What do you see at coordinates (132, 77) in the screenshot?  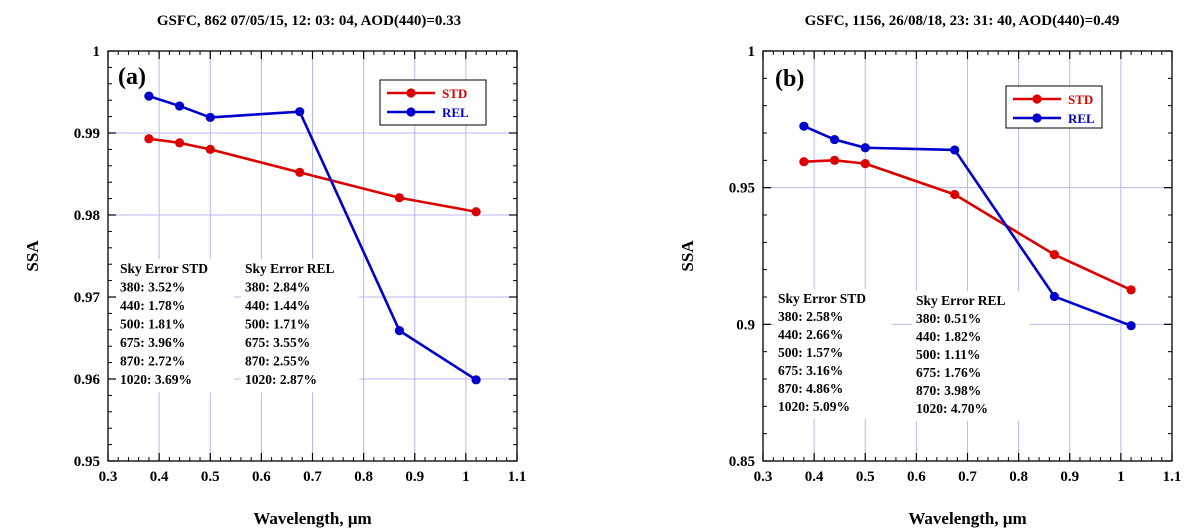 I see `chart1-panel-label: (a)` at bounding box center [132, 77].